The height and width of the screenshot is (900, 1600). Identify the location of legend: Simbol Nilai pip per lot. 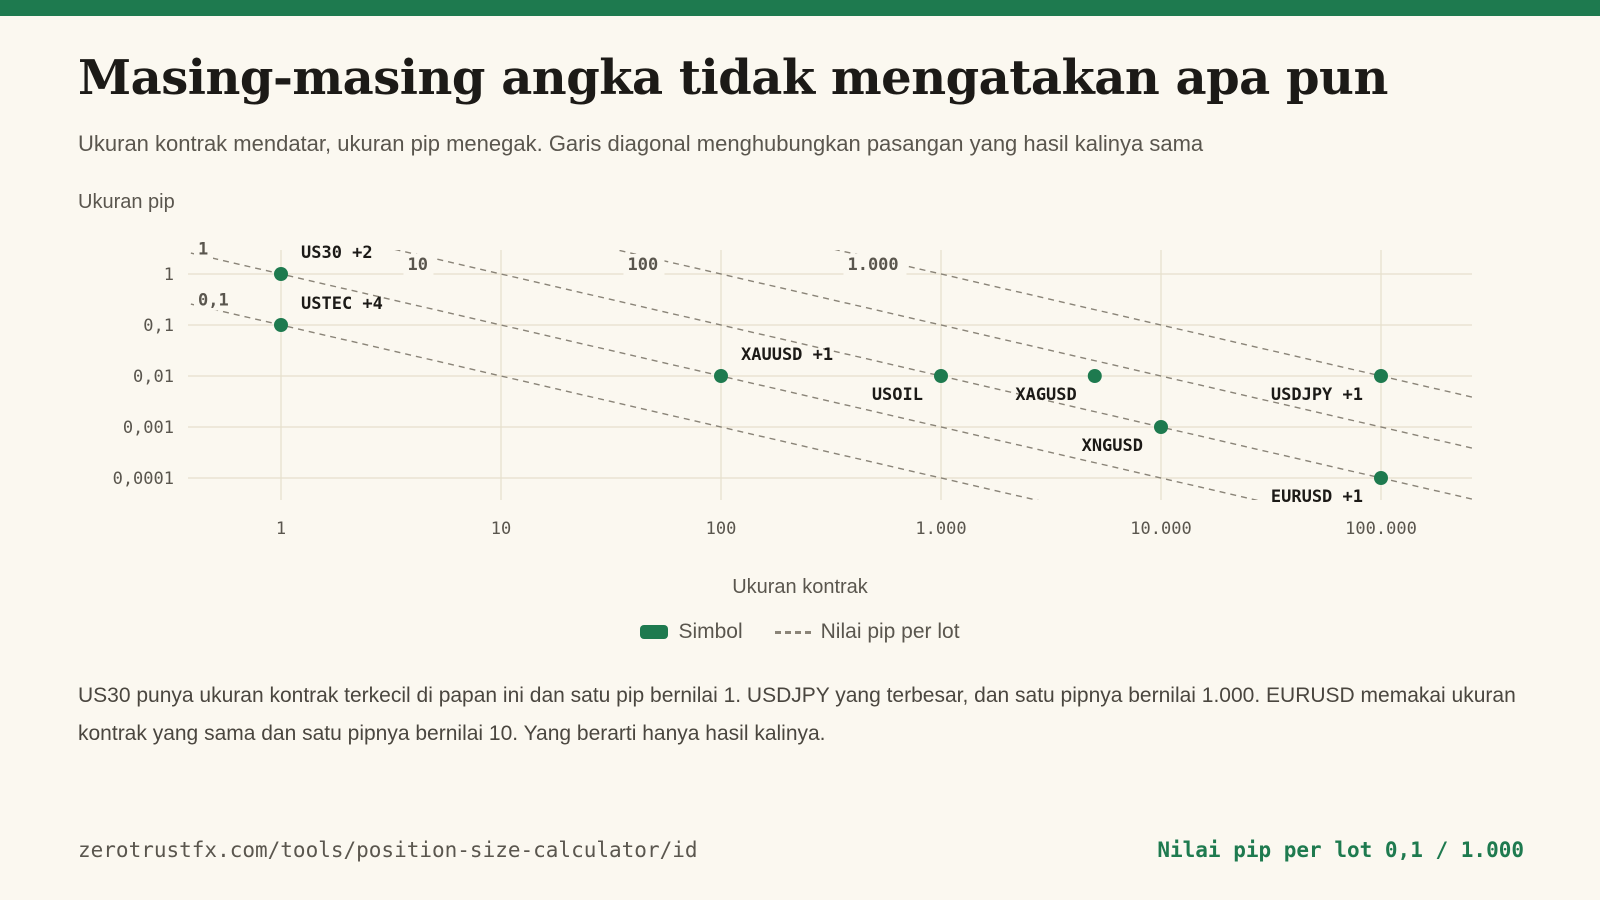
(800, 632).